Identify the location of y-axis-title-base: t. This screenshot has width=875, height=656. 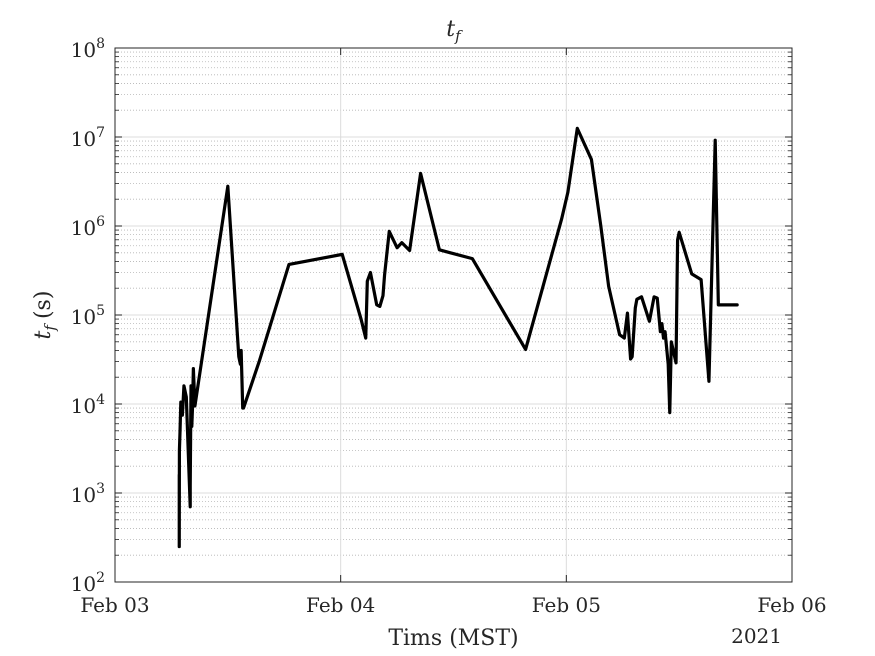
(43, 334).